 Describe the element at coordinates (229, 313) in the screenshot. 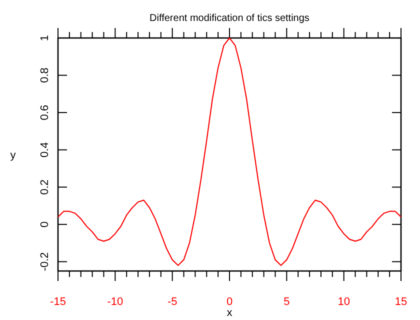

I see `x-axis-title: x` at that location.